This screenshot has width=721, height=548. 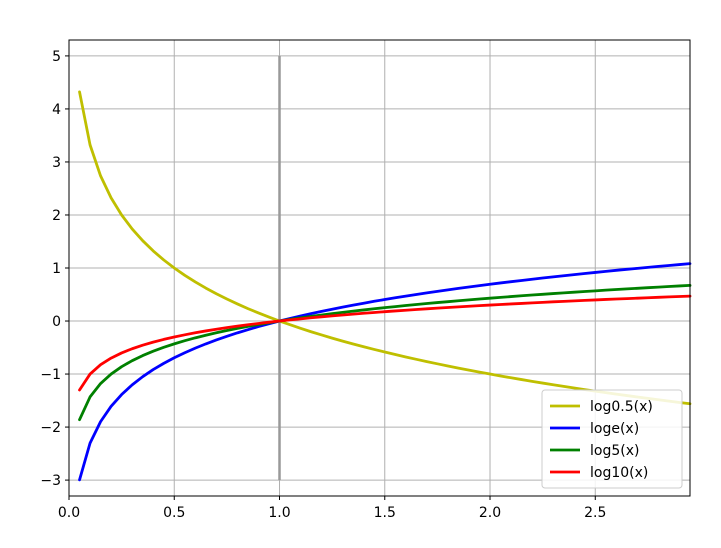 What do you see at coordinates (69, 513) in the screenshot?
I see `x-tick-label: 0.0` at bounding box center [69, 513].